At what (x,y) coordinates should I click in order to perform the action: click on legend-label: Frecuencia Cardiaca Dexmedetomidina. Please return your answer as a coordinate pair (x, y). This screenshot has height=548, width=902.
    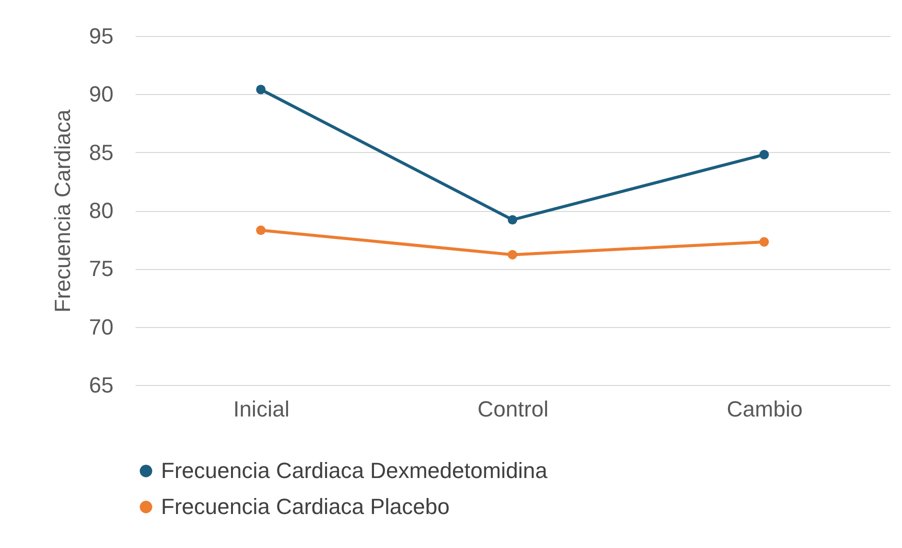
    Looking at the image, I should click on (354, 470).